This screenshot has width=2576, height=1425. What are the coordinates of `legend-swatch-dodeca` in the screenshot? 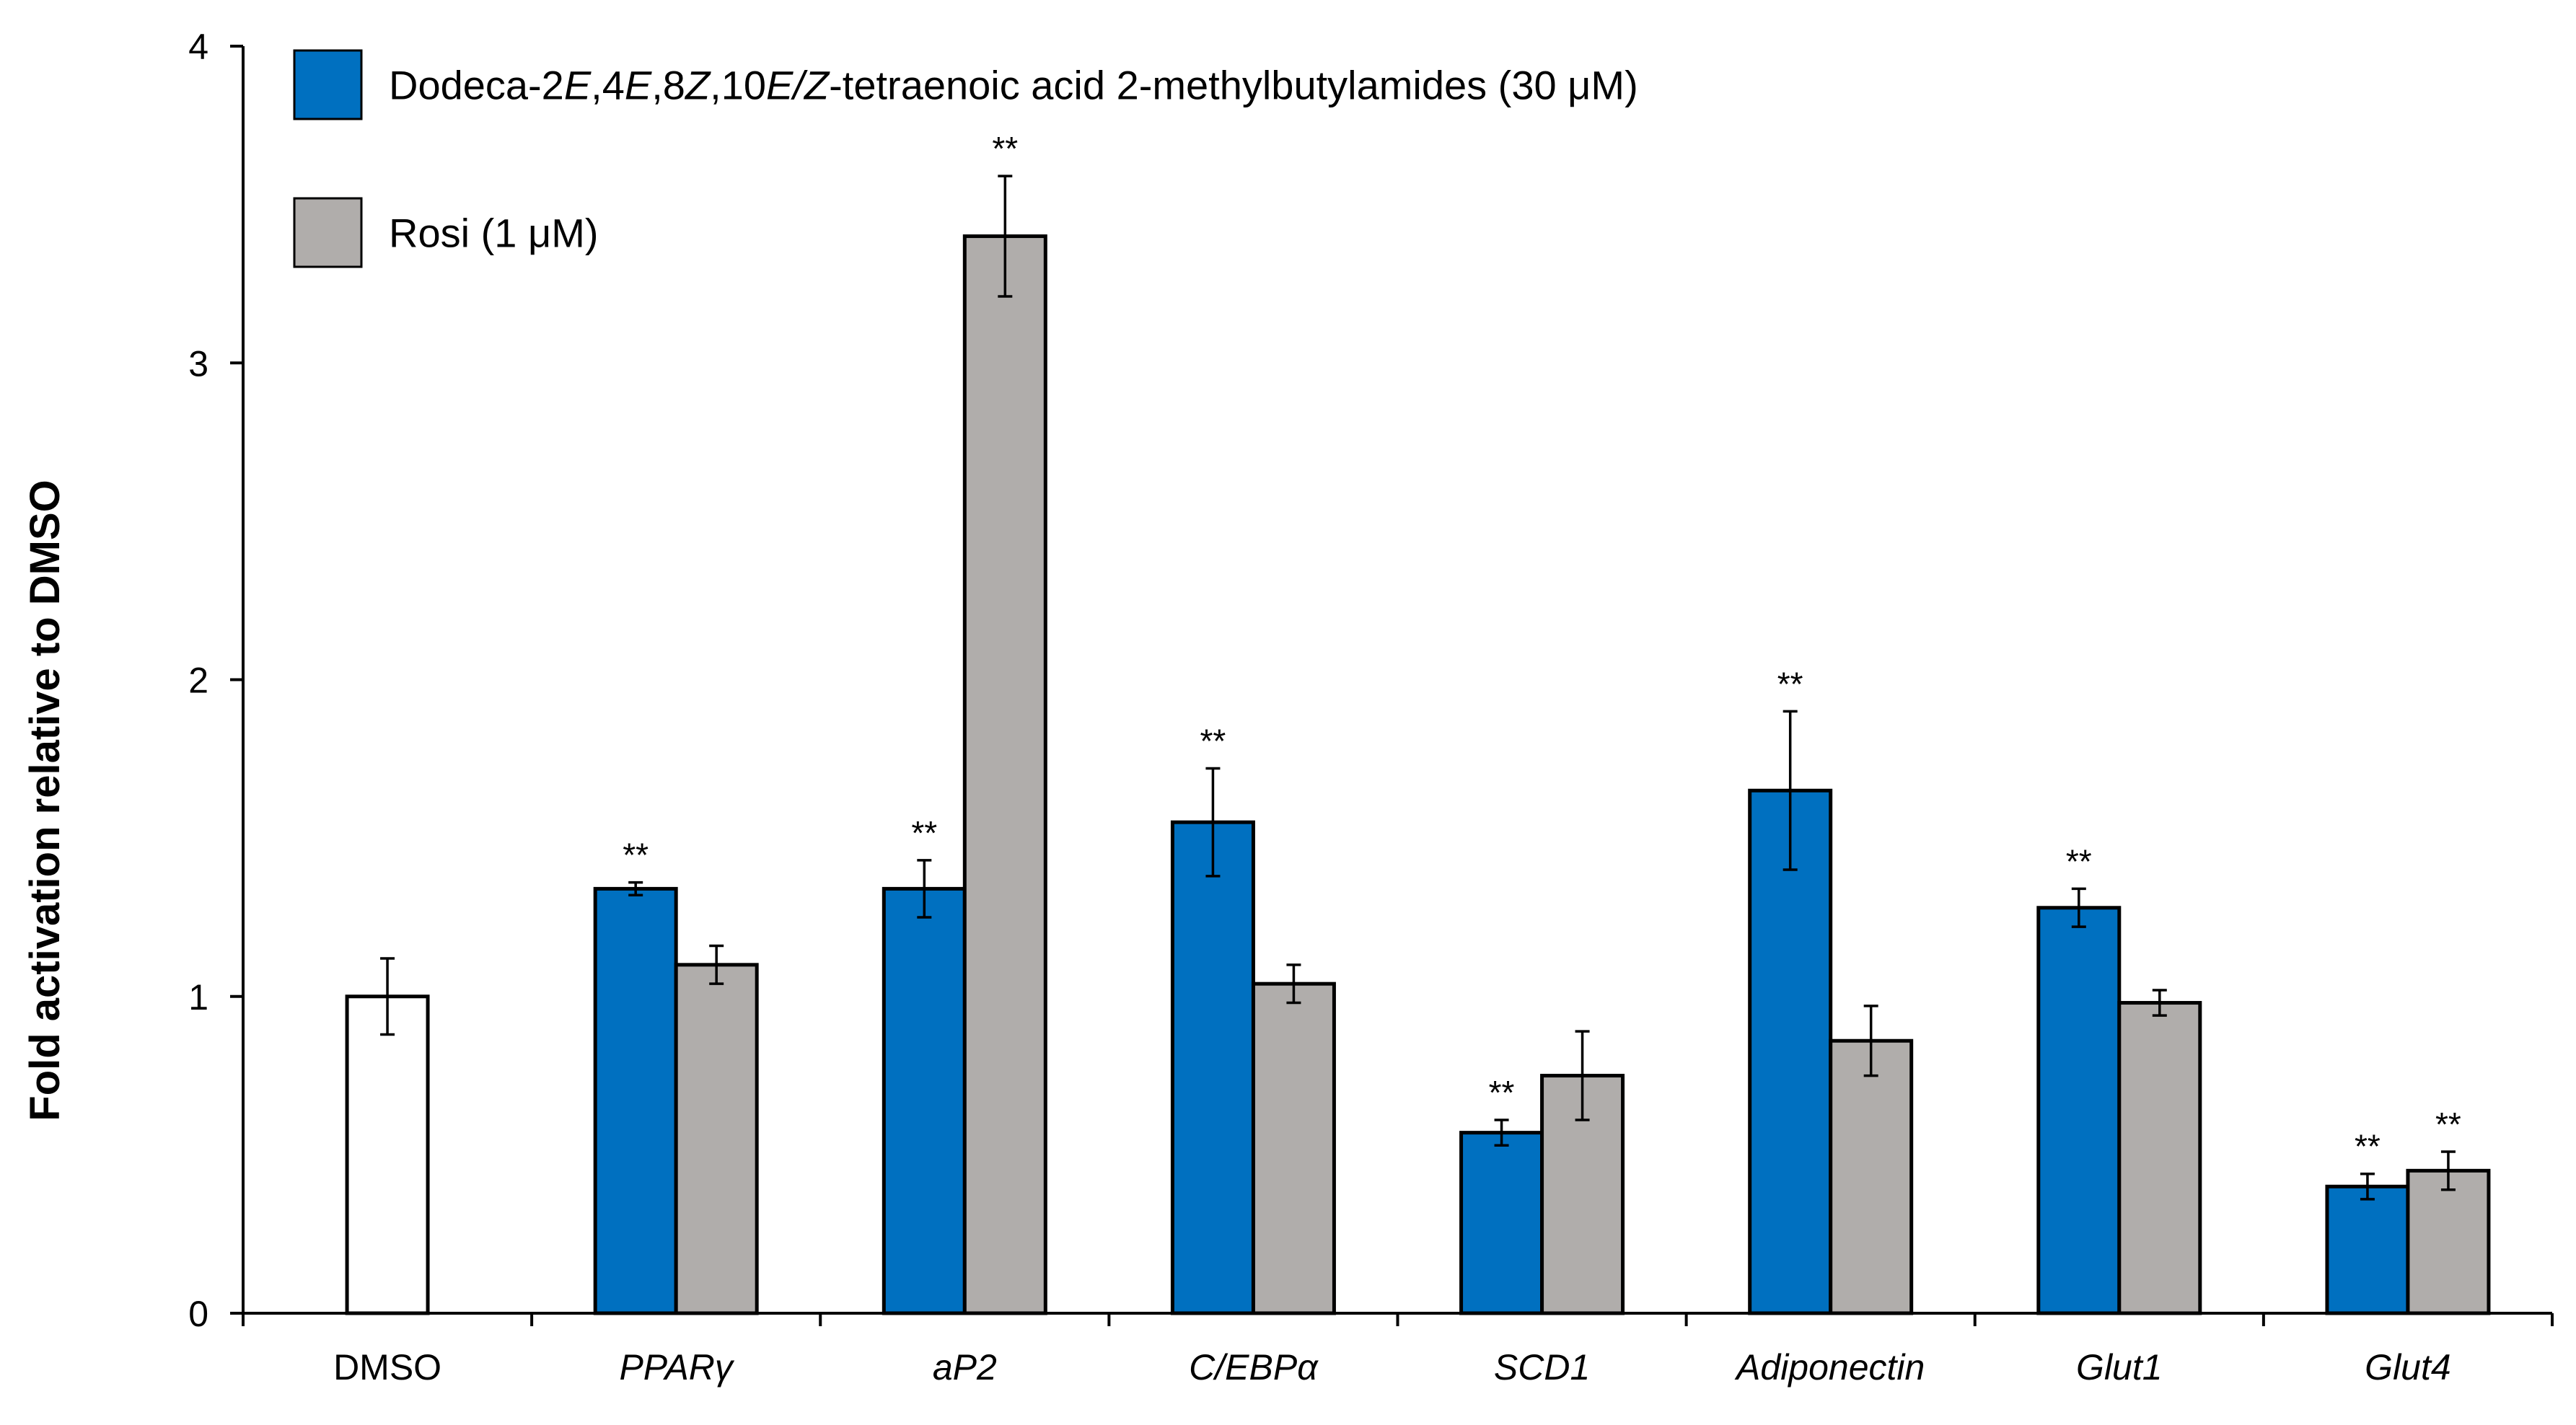 It's located at (328, 84).